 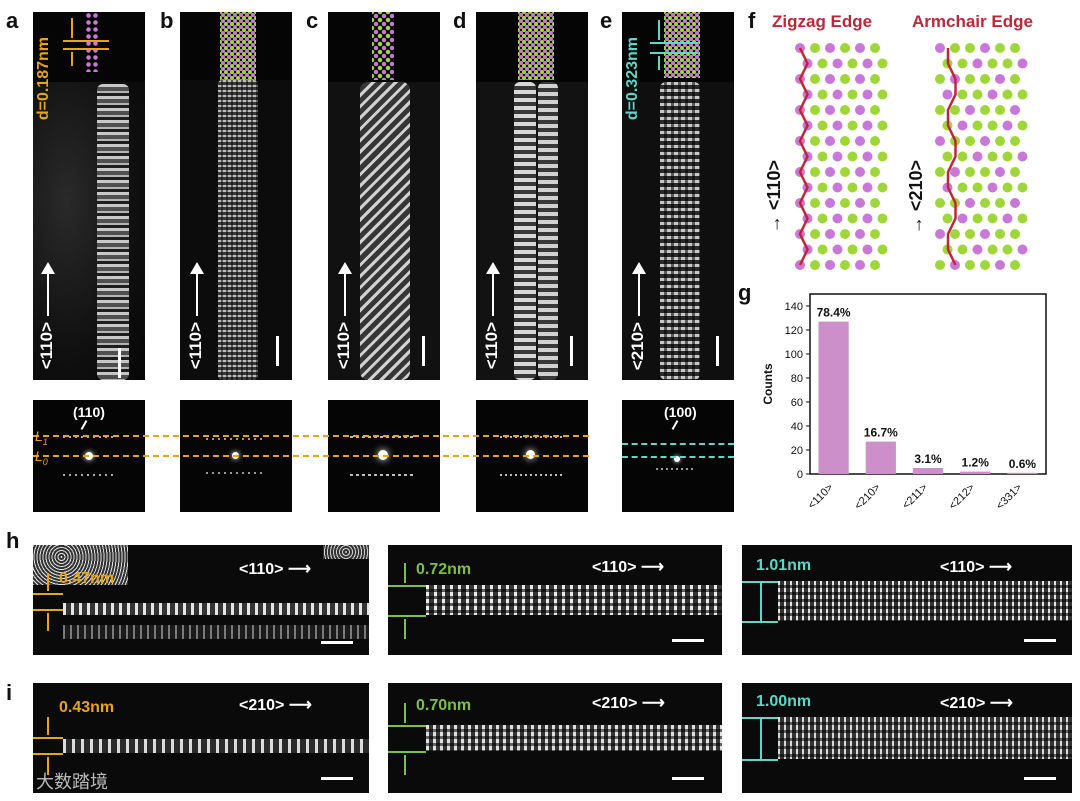 What do you see at coordinates (195, 346) in the screenshot?
I see `direction-label-b: <110>` at bounding box center [195, 346].